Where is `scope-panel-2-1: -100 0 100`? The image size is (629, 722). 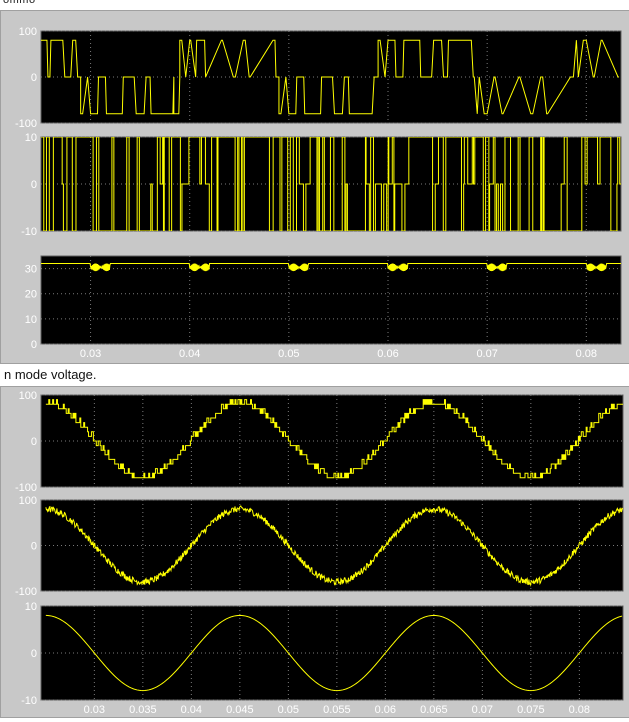 scope-panel-2-1: -100 0 100 is located at coordinates (319, 442).